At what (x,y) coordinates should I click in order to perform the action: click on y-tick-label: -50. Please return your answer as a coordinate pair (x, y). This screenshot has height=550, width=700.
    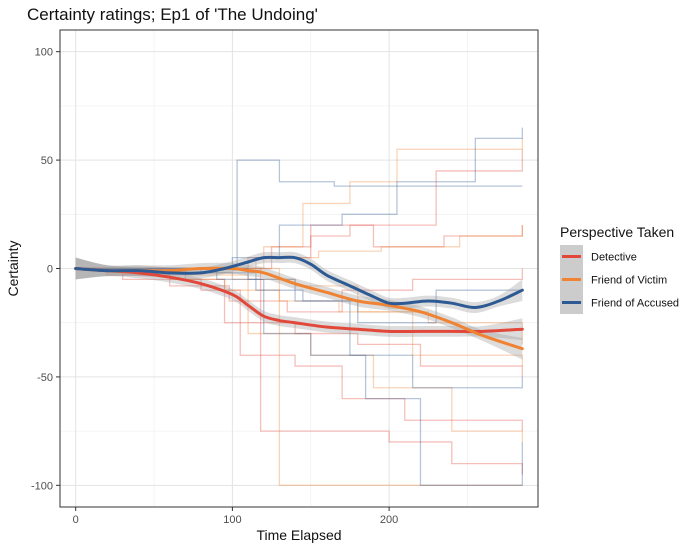
    Looking at the image, I should click on (45, 378).